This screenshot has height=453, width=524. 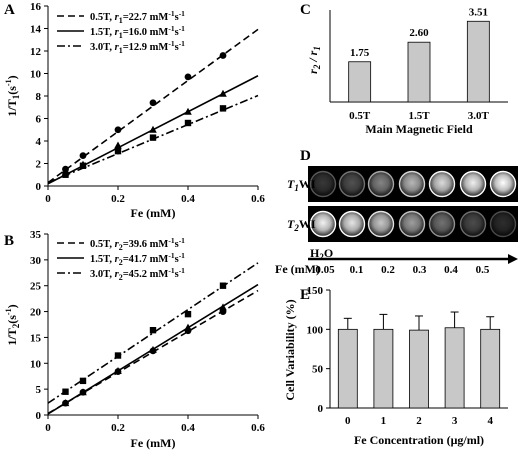 What do you see at coordinates (102, 17) in the screenshot?
I see `a-legend-part: 0.5T,` at bounding box center [102, 17].